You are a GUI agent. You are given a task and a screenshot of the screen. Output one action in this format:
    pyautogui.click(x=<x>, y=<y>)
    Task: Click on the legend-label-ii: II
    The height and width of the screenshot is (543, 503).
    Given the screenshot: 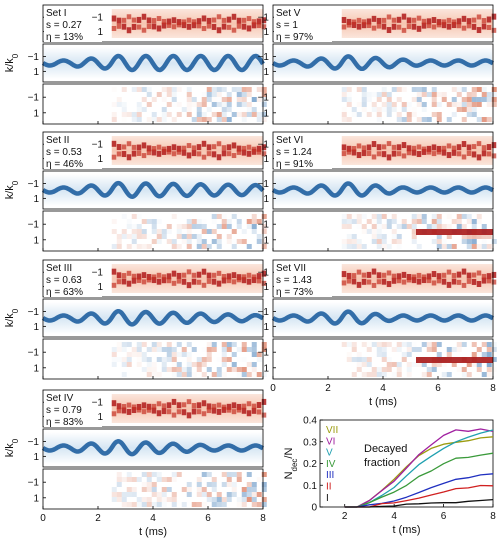 What is the action you would take?
    pyautogui.click(x=329, y=487)
    